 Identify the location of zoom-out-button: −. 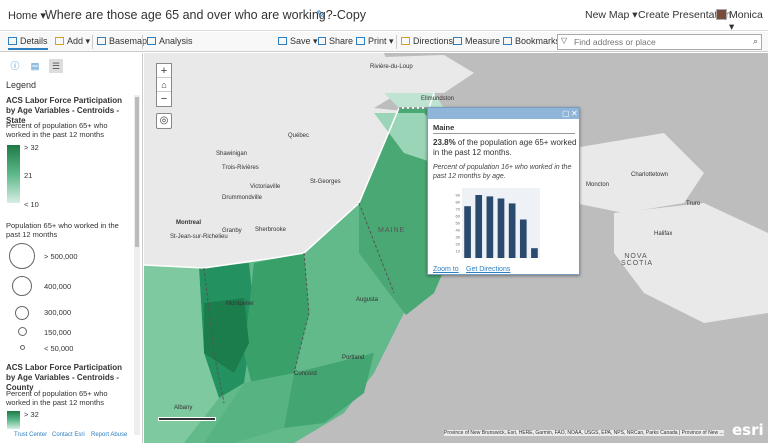
(164, 99).